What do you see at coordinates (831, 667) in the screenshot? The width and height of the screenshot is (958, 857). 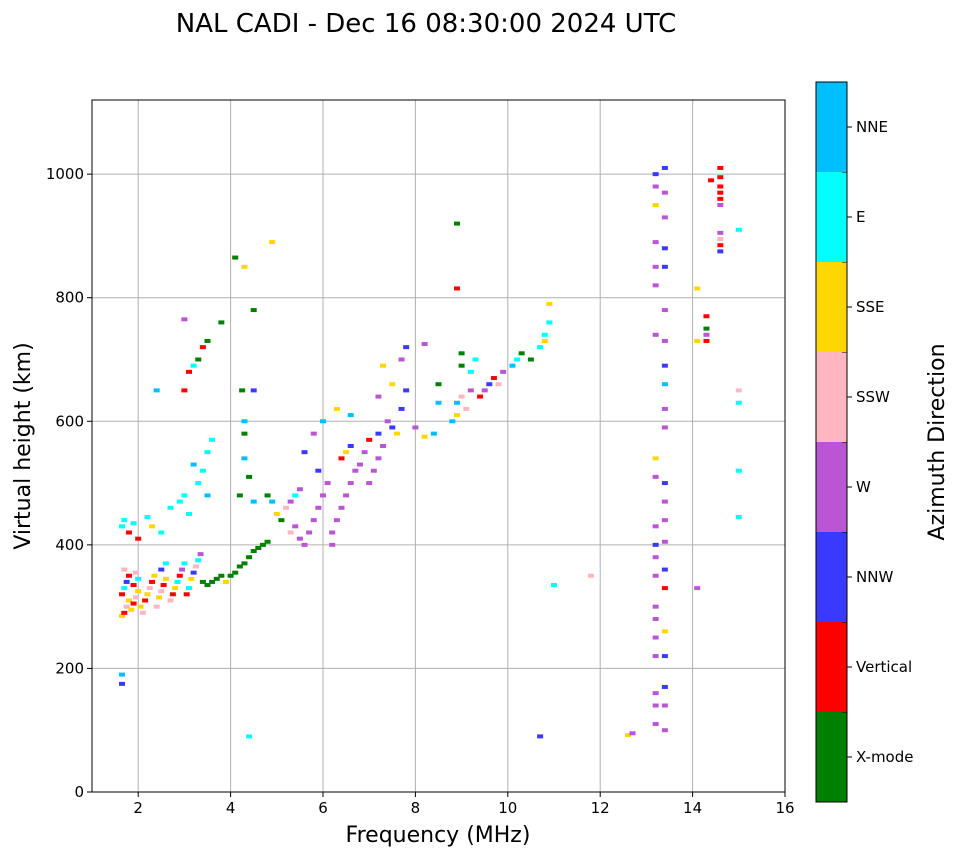 I see `colorbar-swatch-vertical` at bounding box center [831, 667].